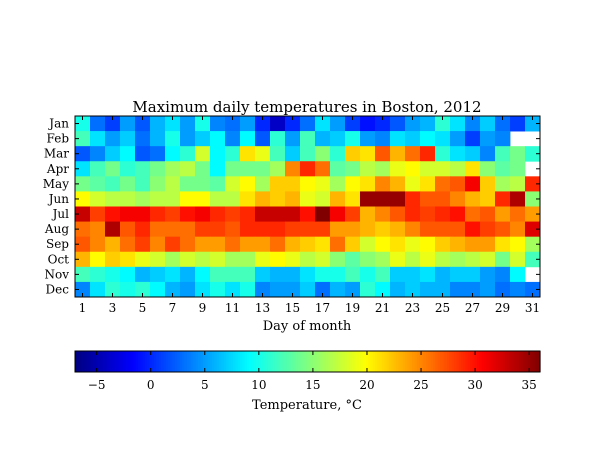 This screenshot has width=600, height=450. I want to click on day-tick-label: 15, so click(292, 308).